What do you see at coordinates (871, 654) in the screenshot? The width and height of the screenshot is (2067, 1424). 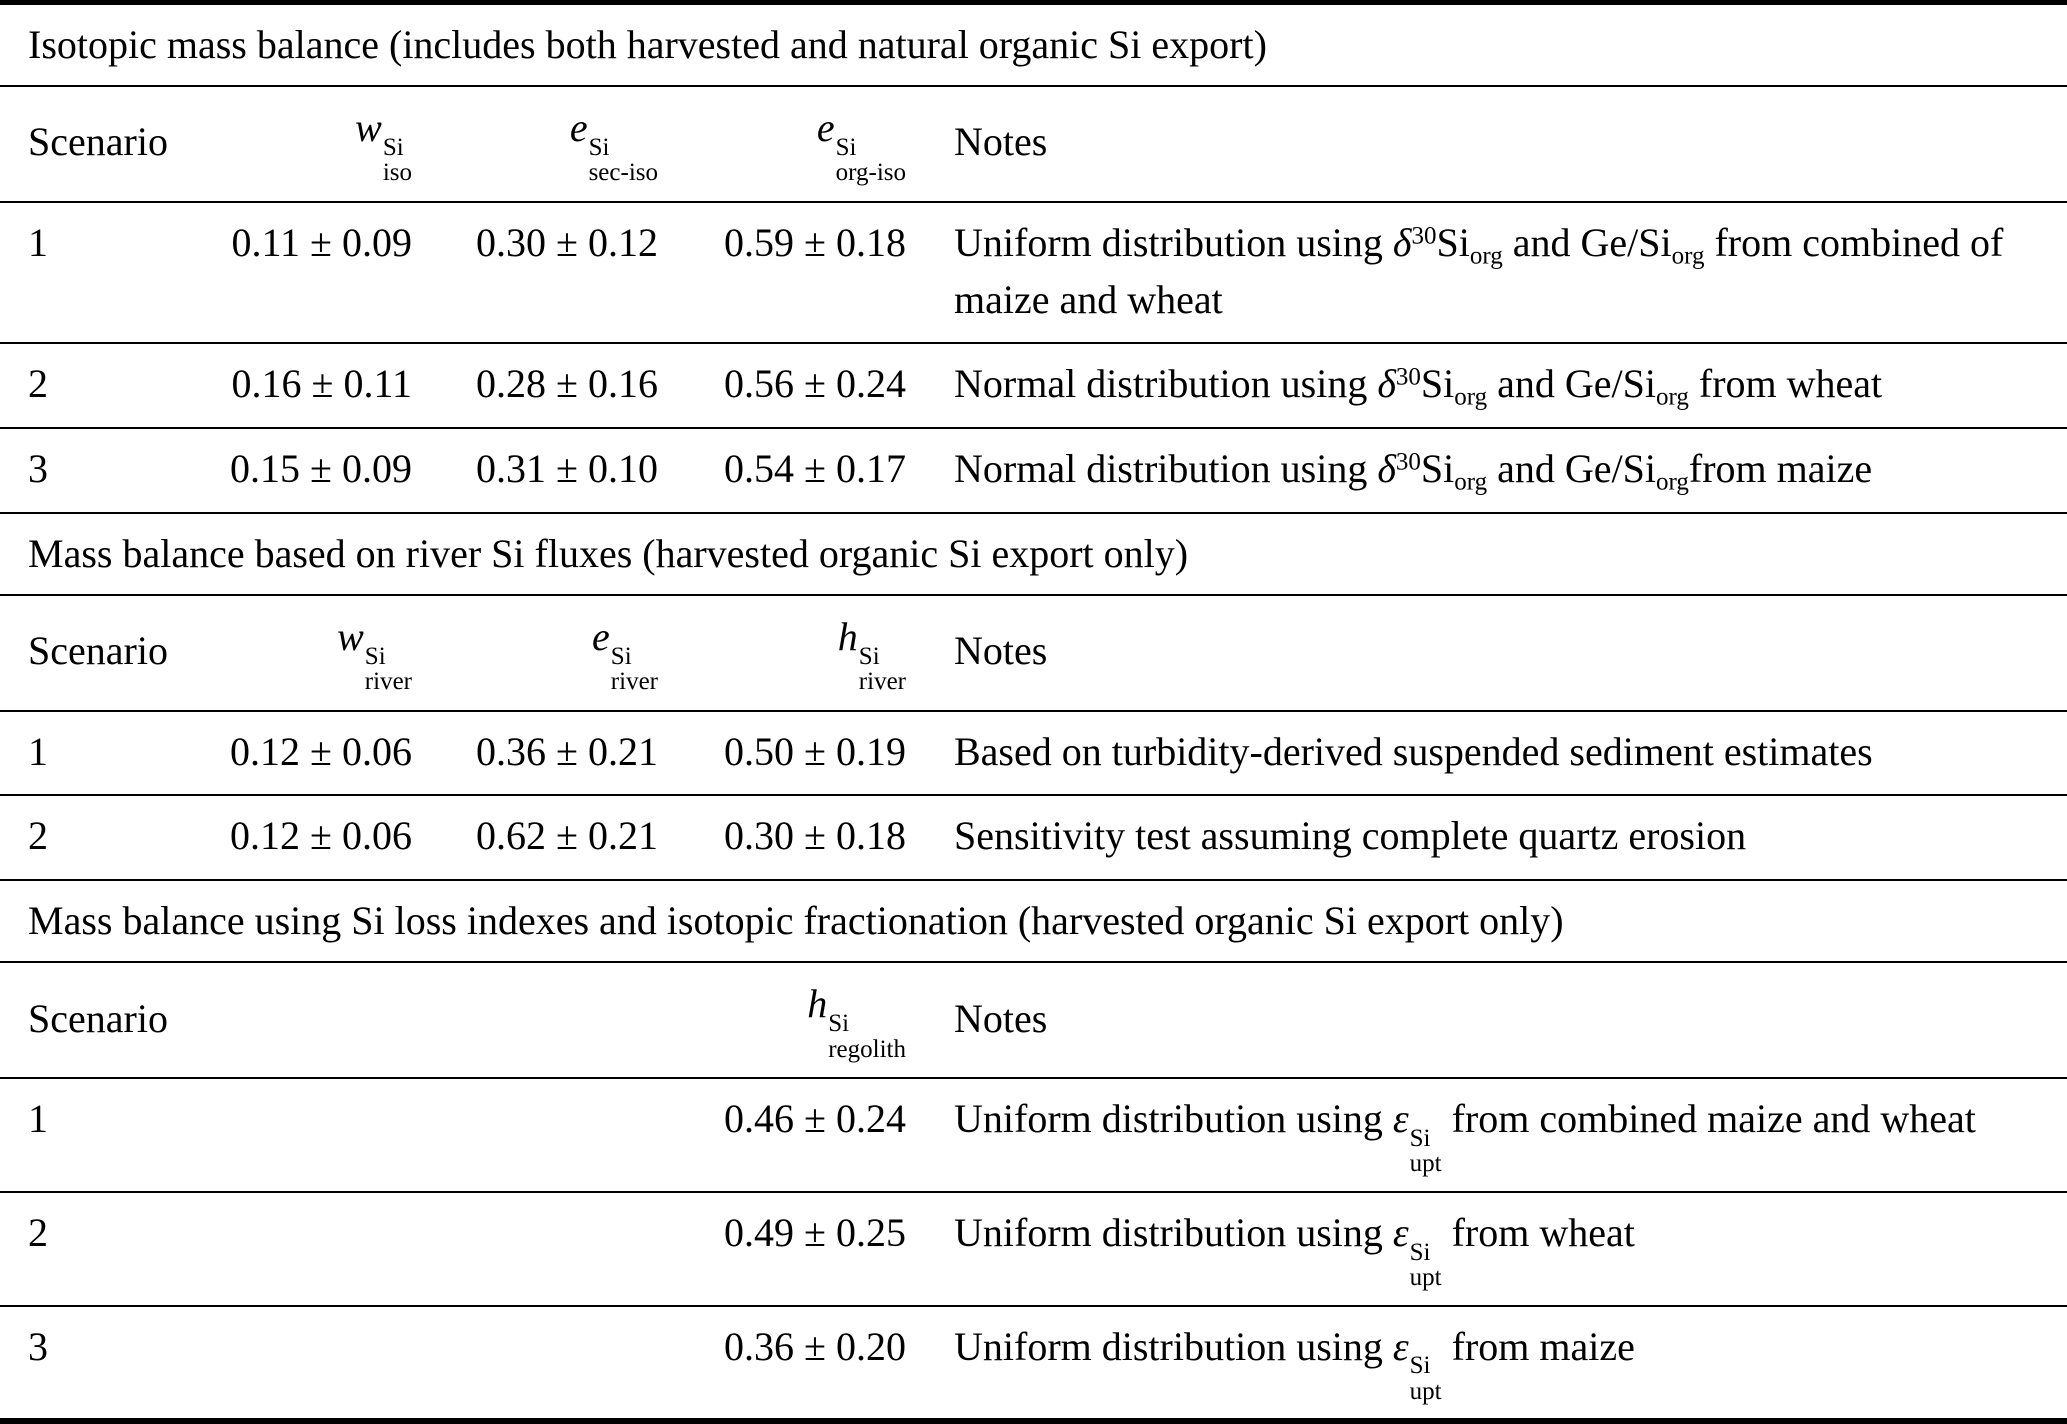 I see `col-header-h-si-river: h Si river` at bounding box center [871, 654].